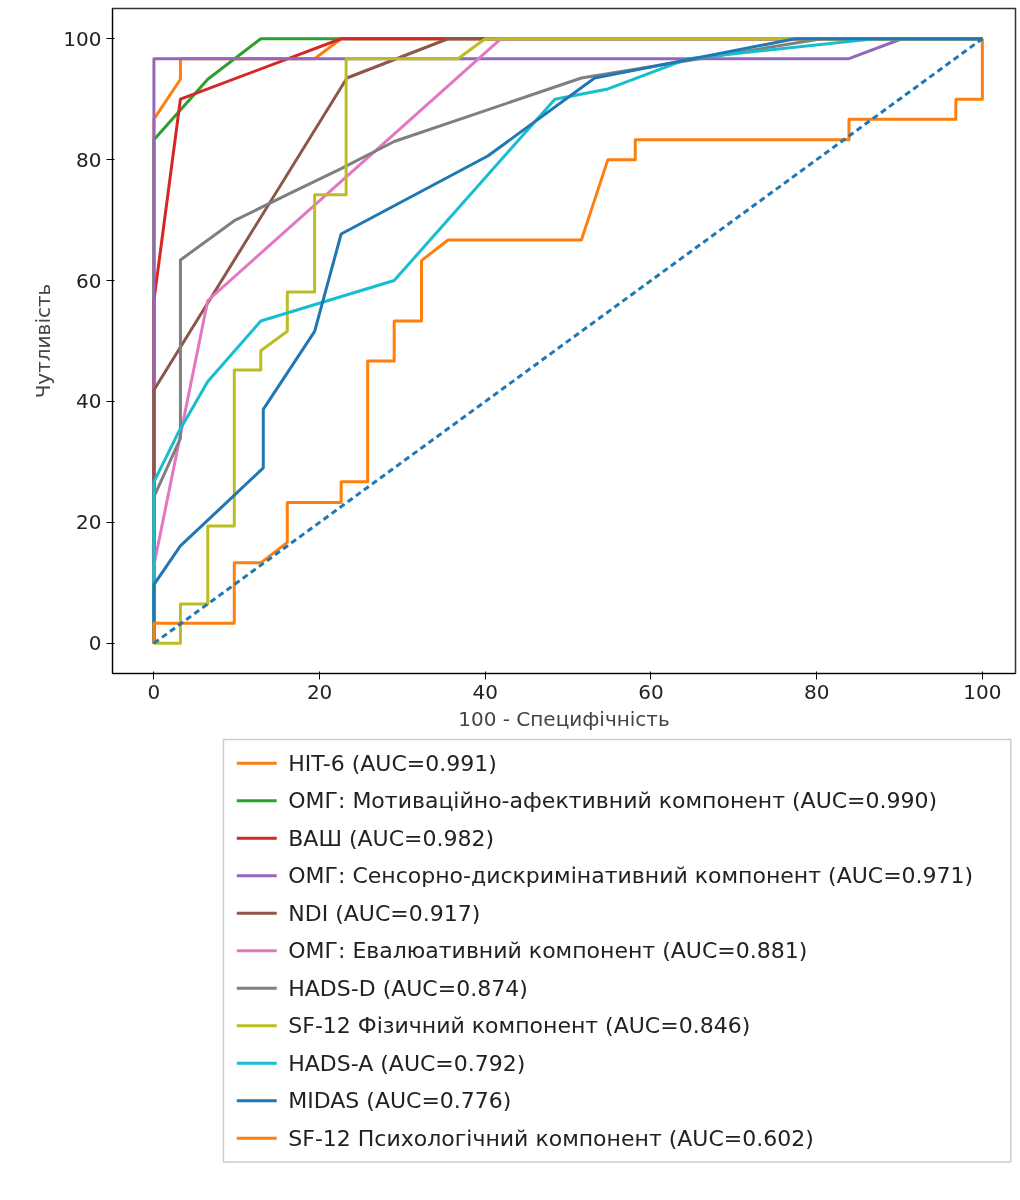 This screenshot has width=1020, height=1200. I want to click on x-axis-title: 100 - Специфічність, so click(564, 718).